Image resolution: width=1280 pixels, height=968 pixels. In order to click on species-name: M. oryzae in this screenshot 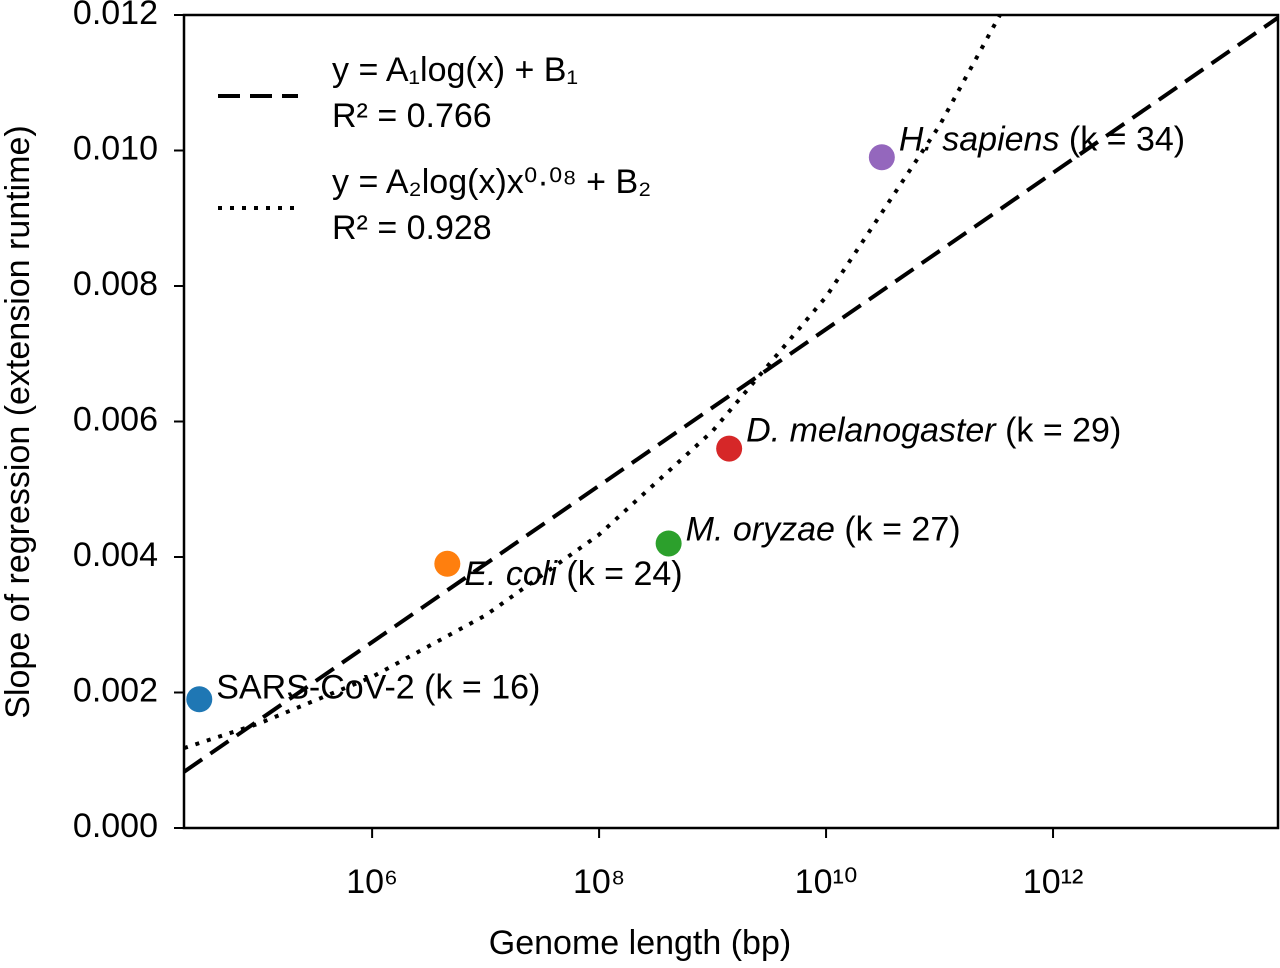, I will do `click(760, 529)`.